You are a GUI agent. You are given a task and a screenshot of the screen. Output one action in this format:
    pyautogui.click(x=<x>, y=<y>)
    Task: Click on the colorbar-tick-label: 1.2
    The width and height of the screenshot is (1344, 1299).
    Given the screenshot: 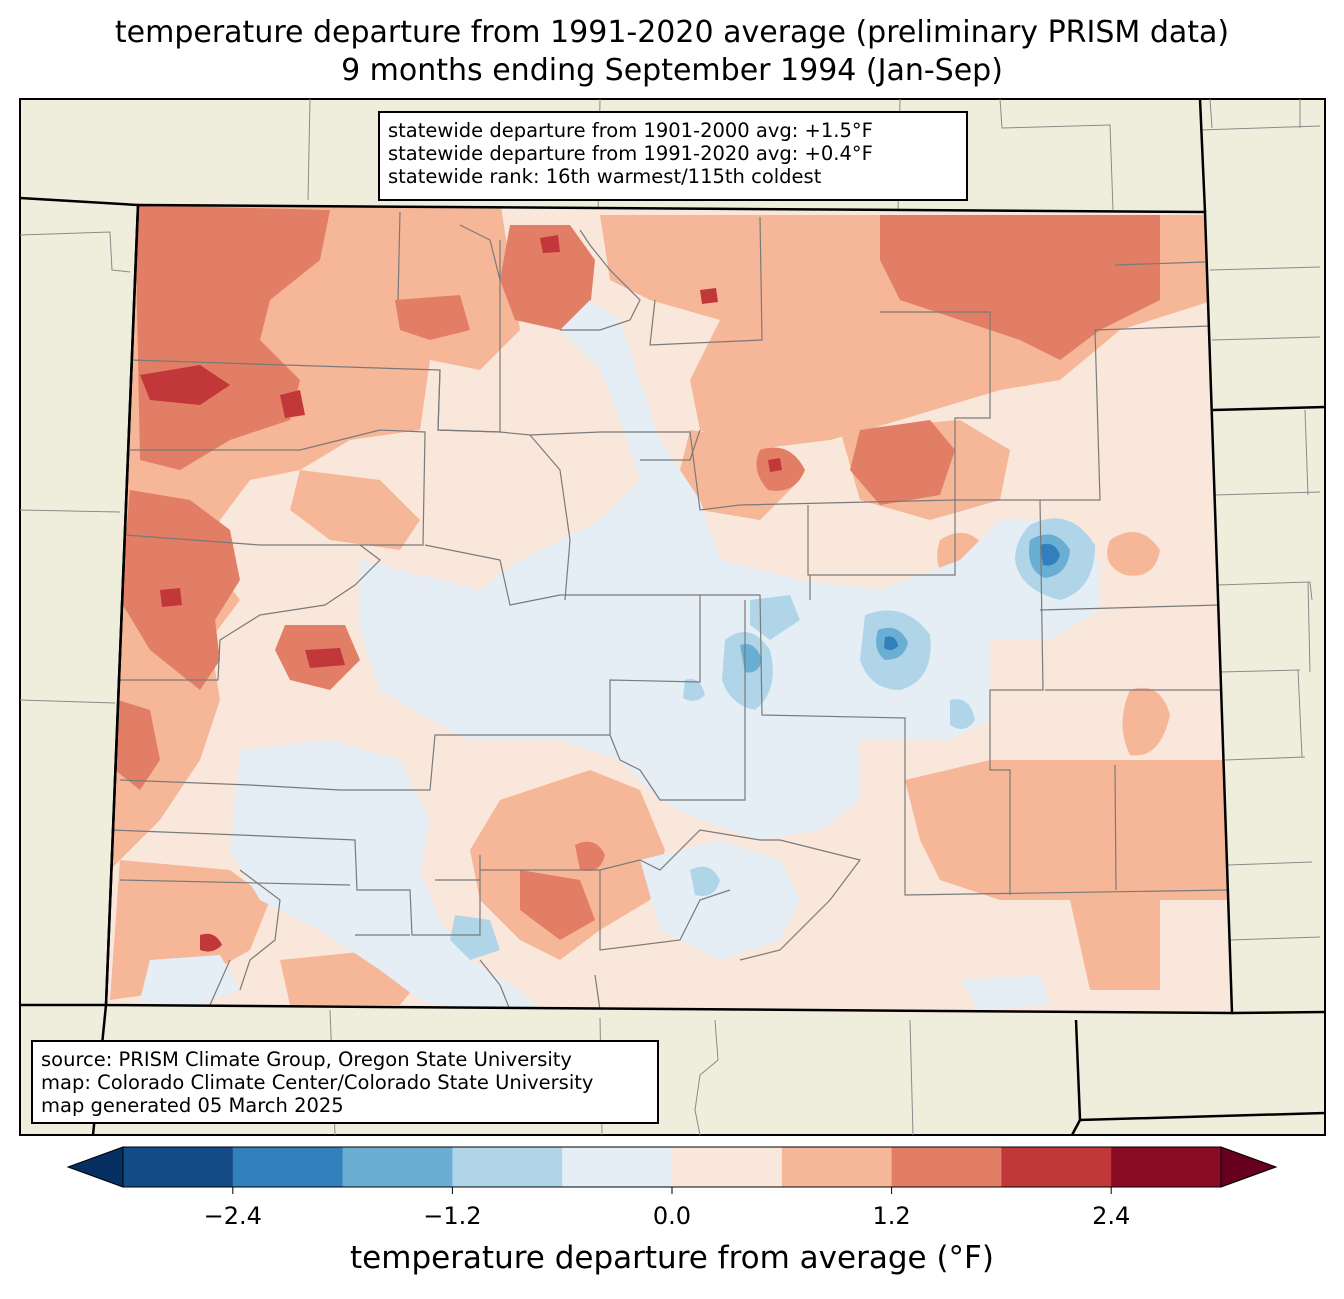 What is the action you would take?
    pyautogui.click(x=891, y=1216)
    